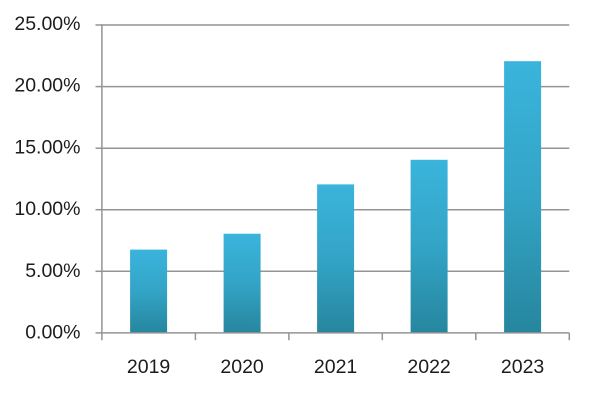 The image size is (600, 400). What do you see at coordinates (522, 367) in the screenshot?
I see `svg-text: 2023` at bounding box center [522, 367].